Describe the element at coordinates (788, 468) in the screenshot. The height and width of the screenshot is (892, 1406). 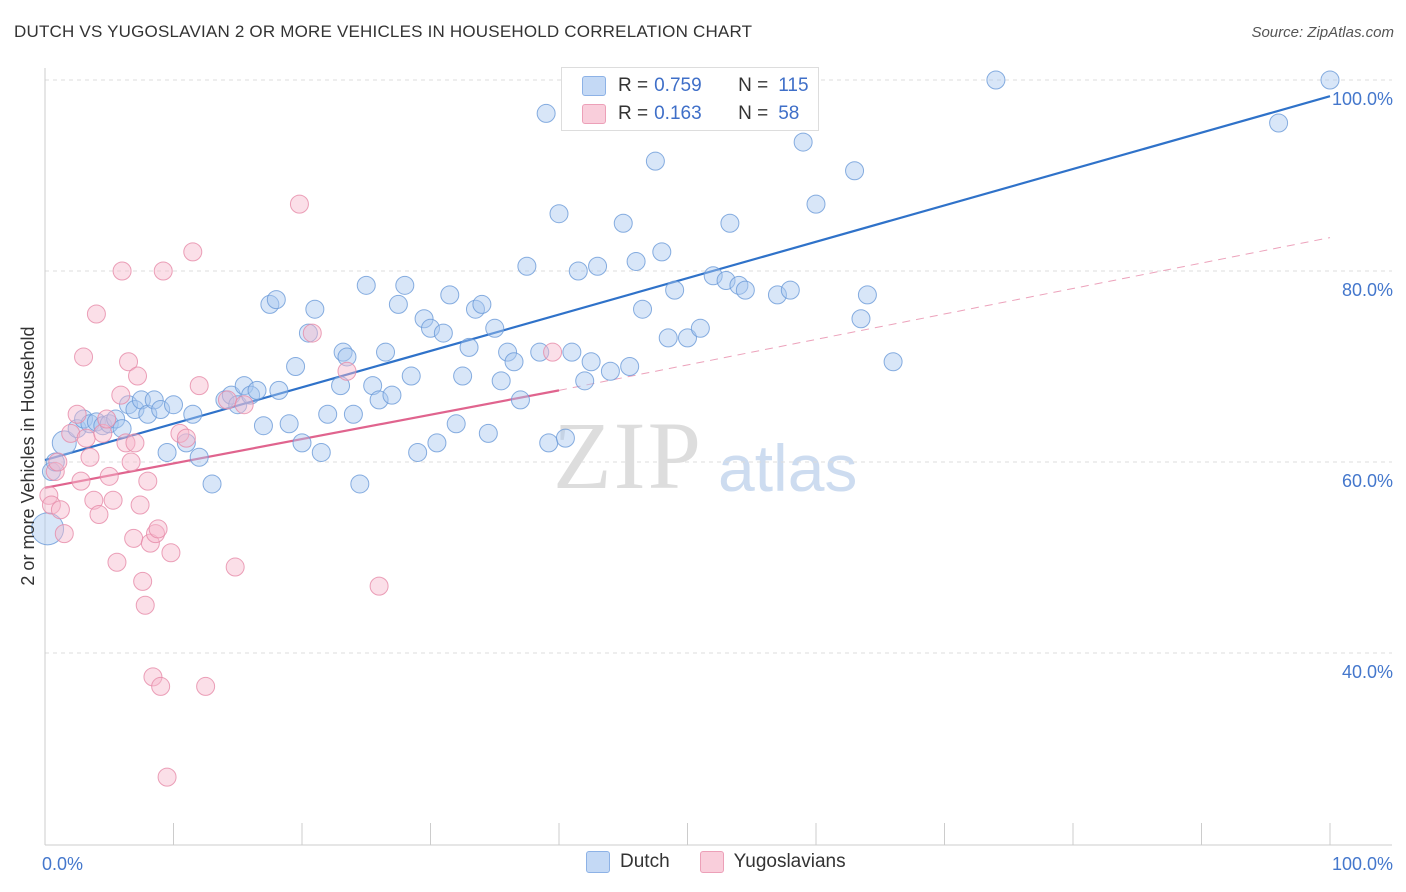
I see `watermark-atlas: atlas` at that location.